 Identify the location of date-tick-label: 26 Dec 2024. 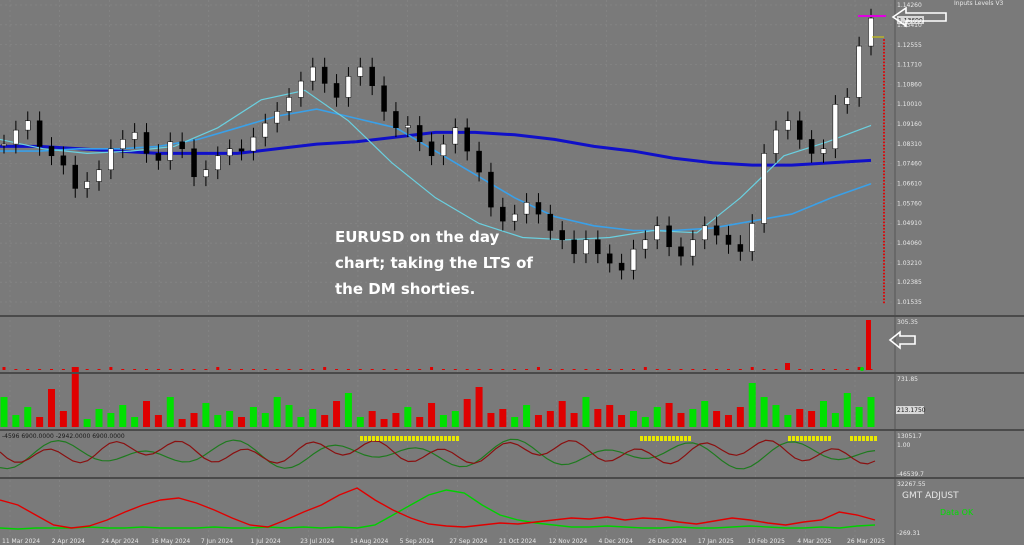
(667, 541).